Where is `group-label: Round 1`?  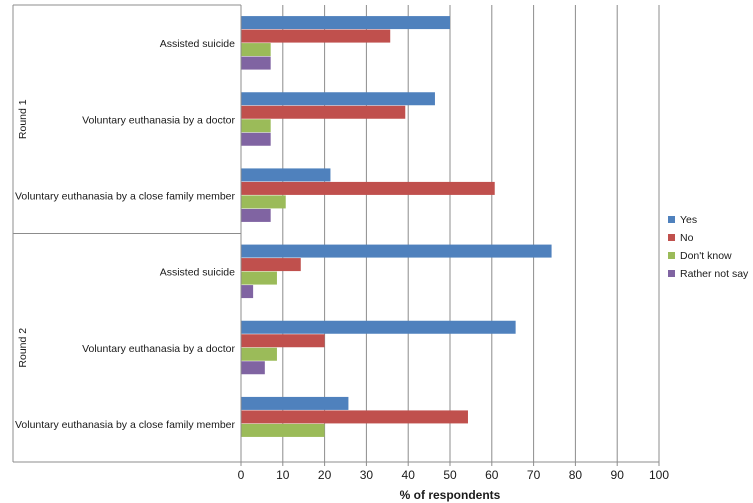
group-label: Round 1 is located at coordinates (23, 119).